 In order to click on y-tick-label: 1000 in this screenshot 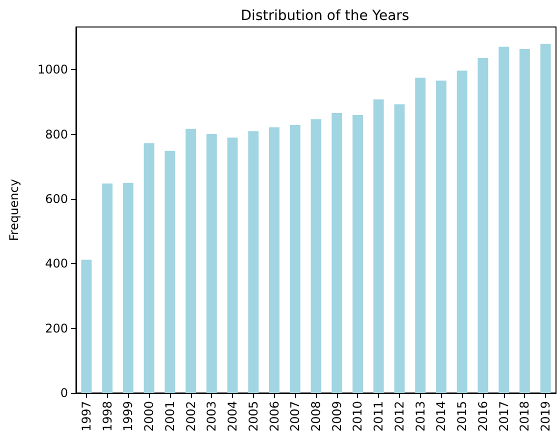, I will do `click(52, 69)`.